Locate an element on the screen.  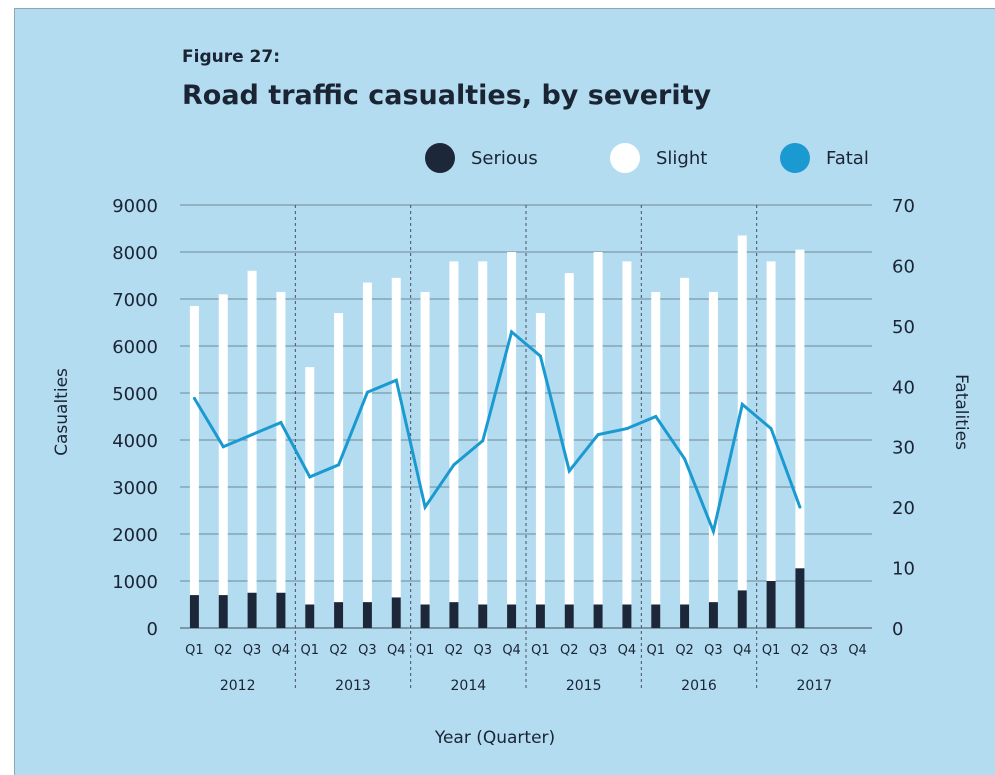
legend-swatch-slight is located at coordinates (625, 158).